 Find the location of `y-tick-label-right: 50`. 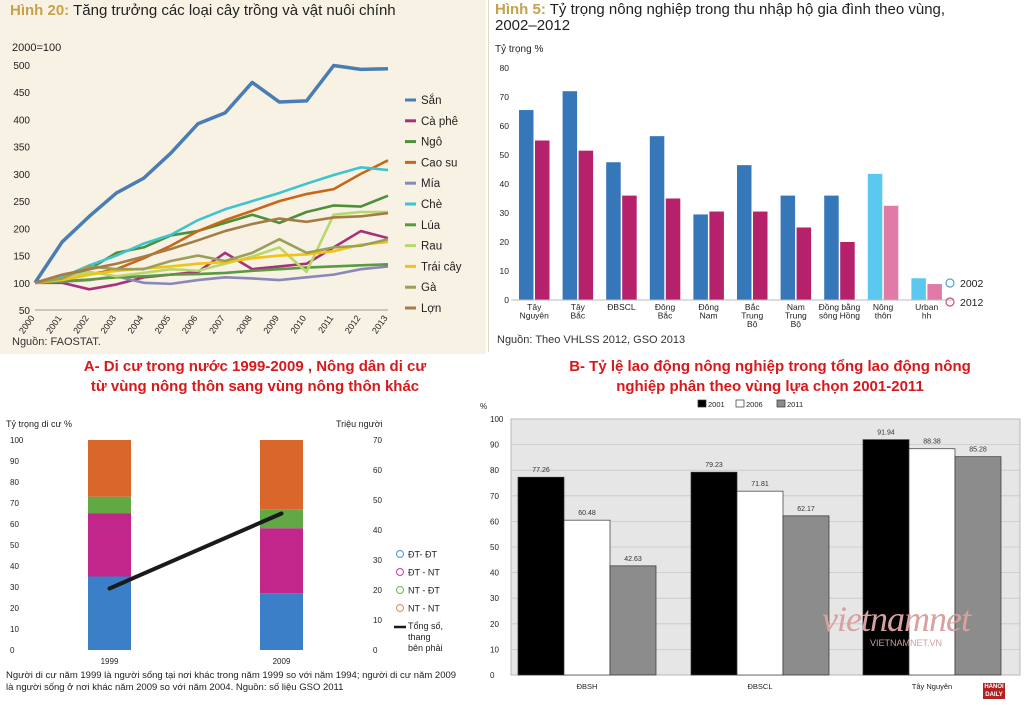

y-tick-label-right: 50 is located at coordinates (377, 500).